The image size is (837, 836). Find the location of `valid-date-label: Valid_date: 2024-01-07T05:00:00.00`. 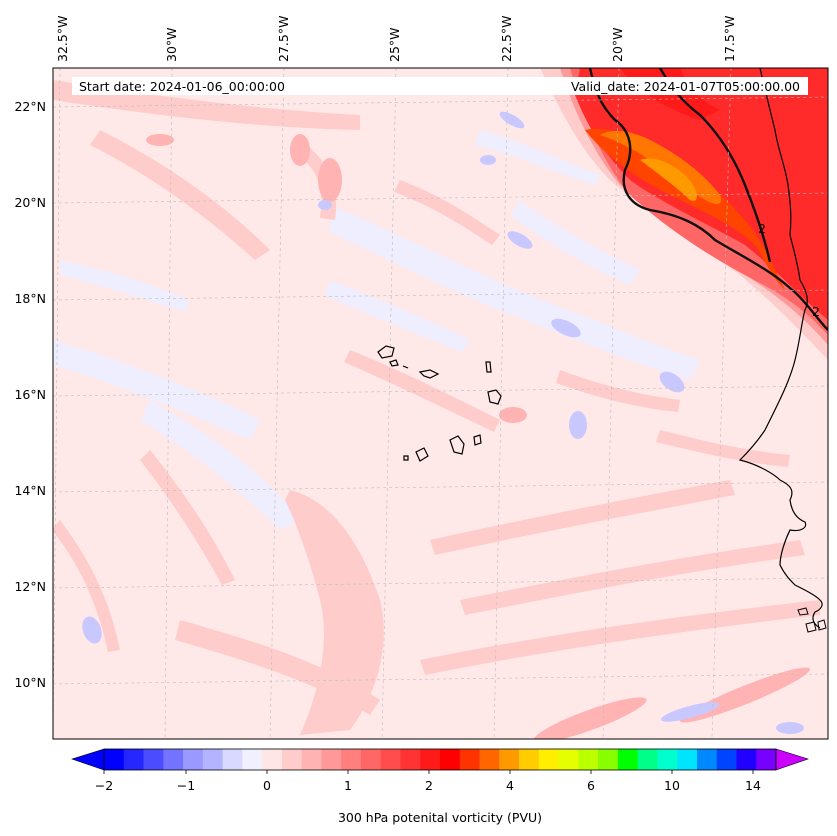

valid-date-label: Valid_date: 2024-01-07T05:00:00.00 is located at coordinates (685, 86).